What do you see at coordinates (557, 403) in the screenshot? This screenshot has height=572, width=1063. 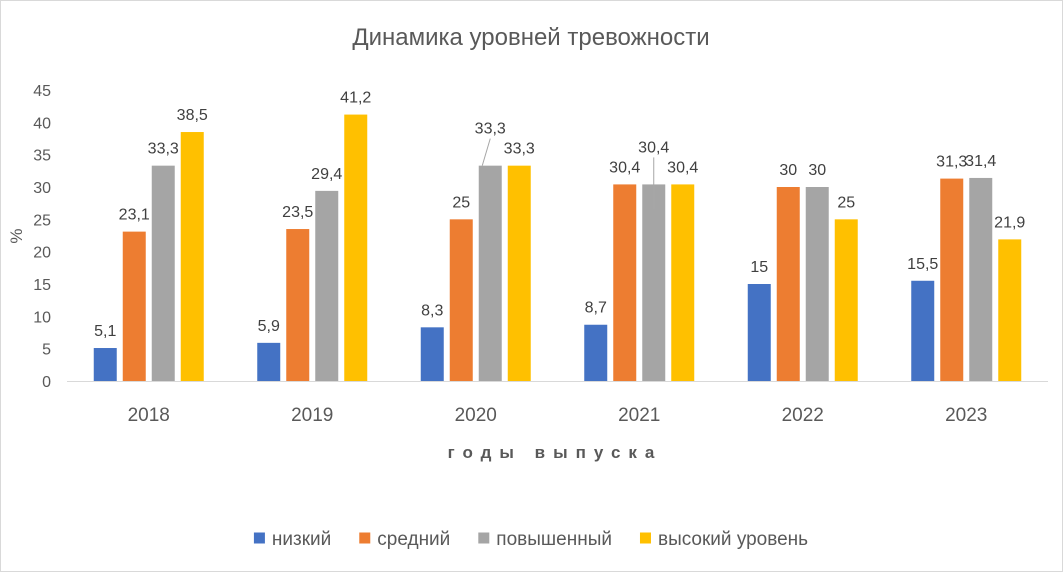 I see `x-axis: 2018 2019 2020 2021 2022 2023` at bounding box center [557, 403].